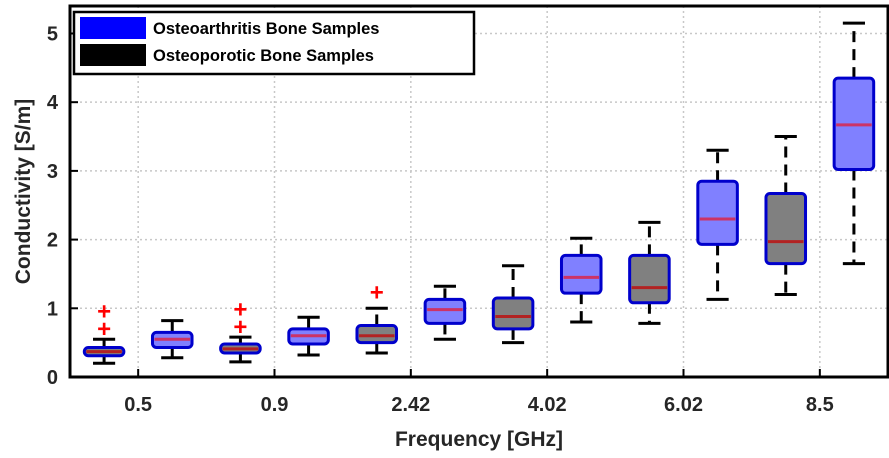  I want to click on legend-swatch-osteoarthritis, so click(113, 28).